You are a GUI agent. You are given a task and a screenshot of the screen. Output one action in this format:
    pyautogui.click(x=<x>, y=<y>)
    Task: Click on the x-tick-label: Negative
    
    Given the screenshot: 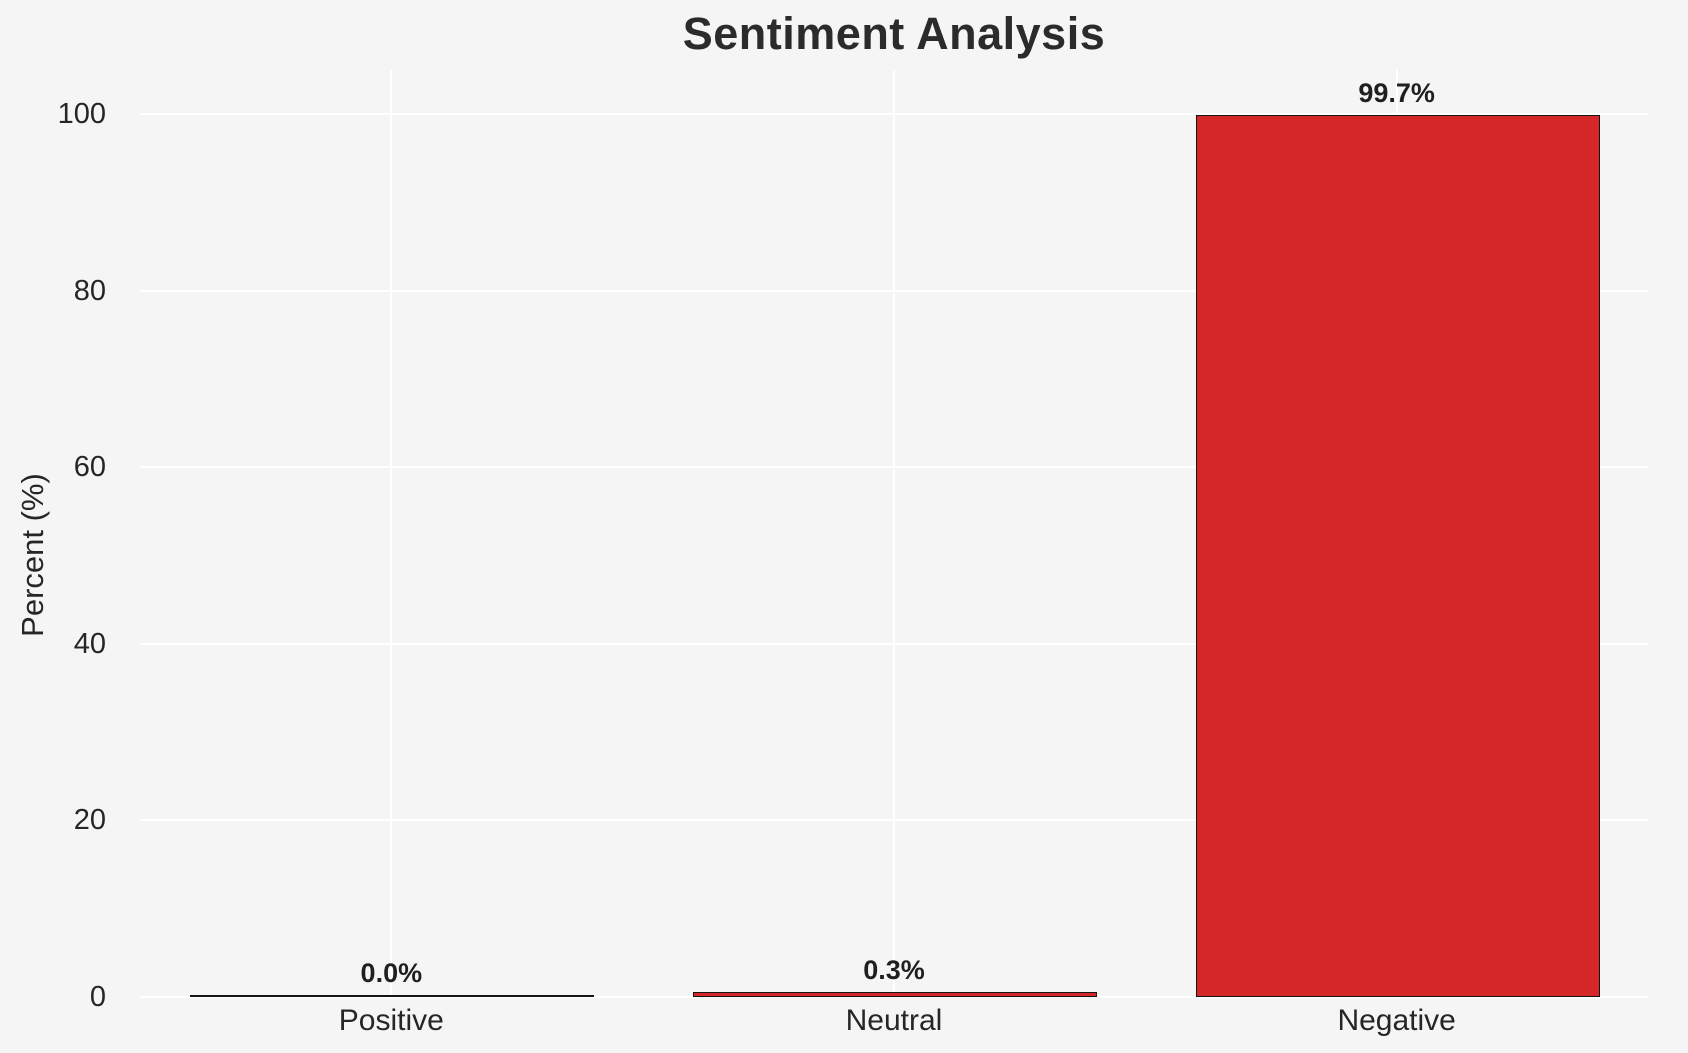 What is the action you would take?
    pyautogui.click(x=1396, y=1020)
    